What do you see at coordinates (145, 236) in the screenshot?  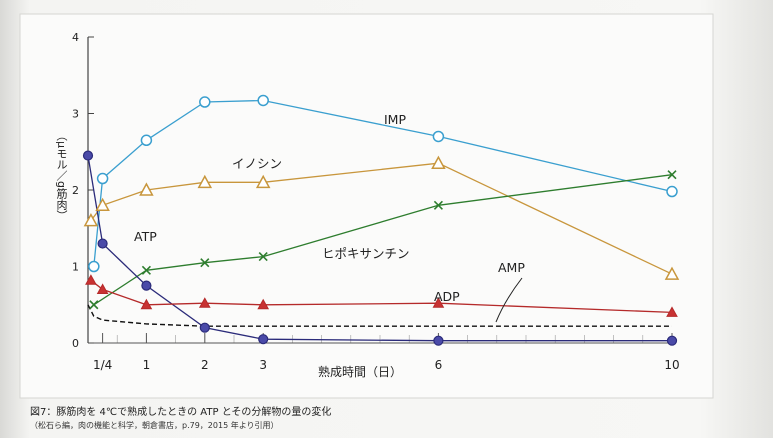 I see `series-label-ATP: ATP` at bounding box center [145, 236].